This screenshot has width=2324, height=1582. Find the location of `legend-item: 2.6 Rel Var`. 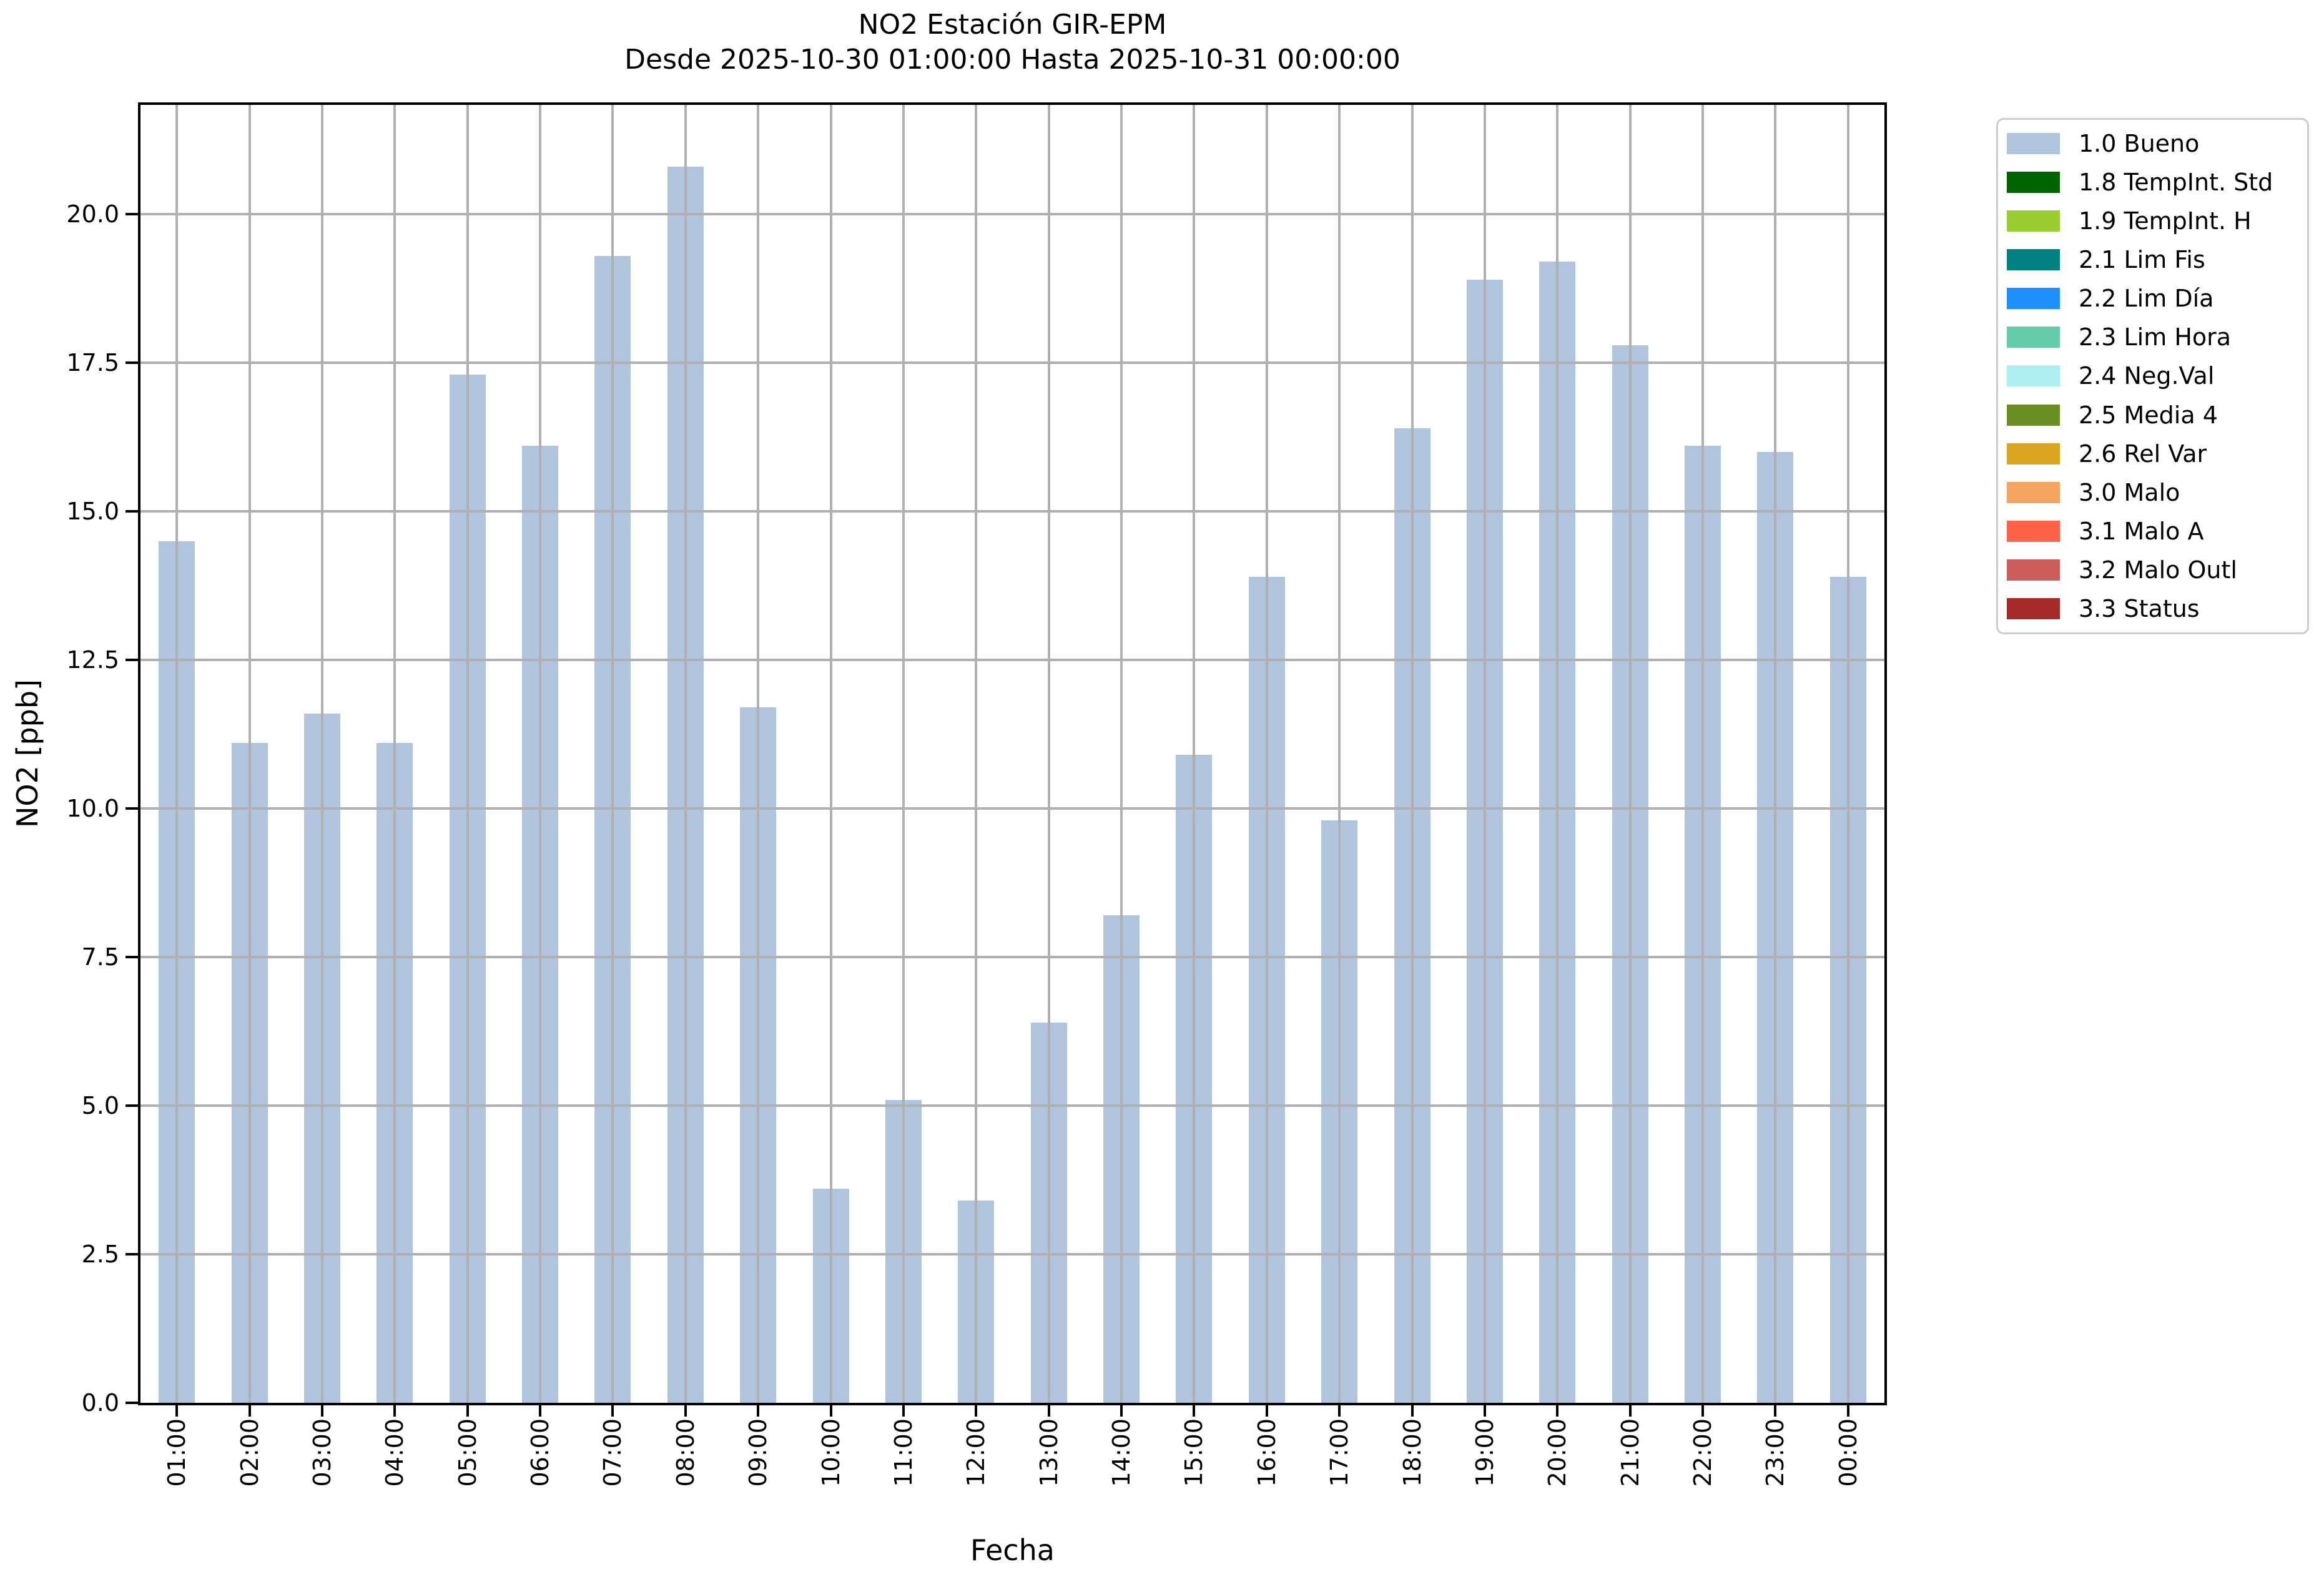

legend-item: 2.6 Rel Var is located at coordinates (2154, 454).